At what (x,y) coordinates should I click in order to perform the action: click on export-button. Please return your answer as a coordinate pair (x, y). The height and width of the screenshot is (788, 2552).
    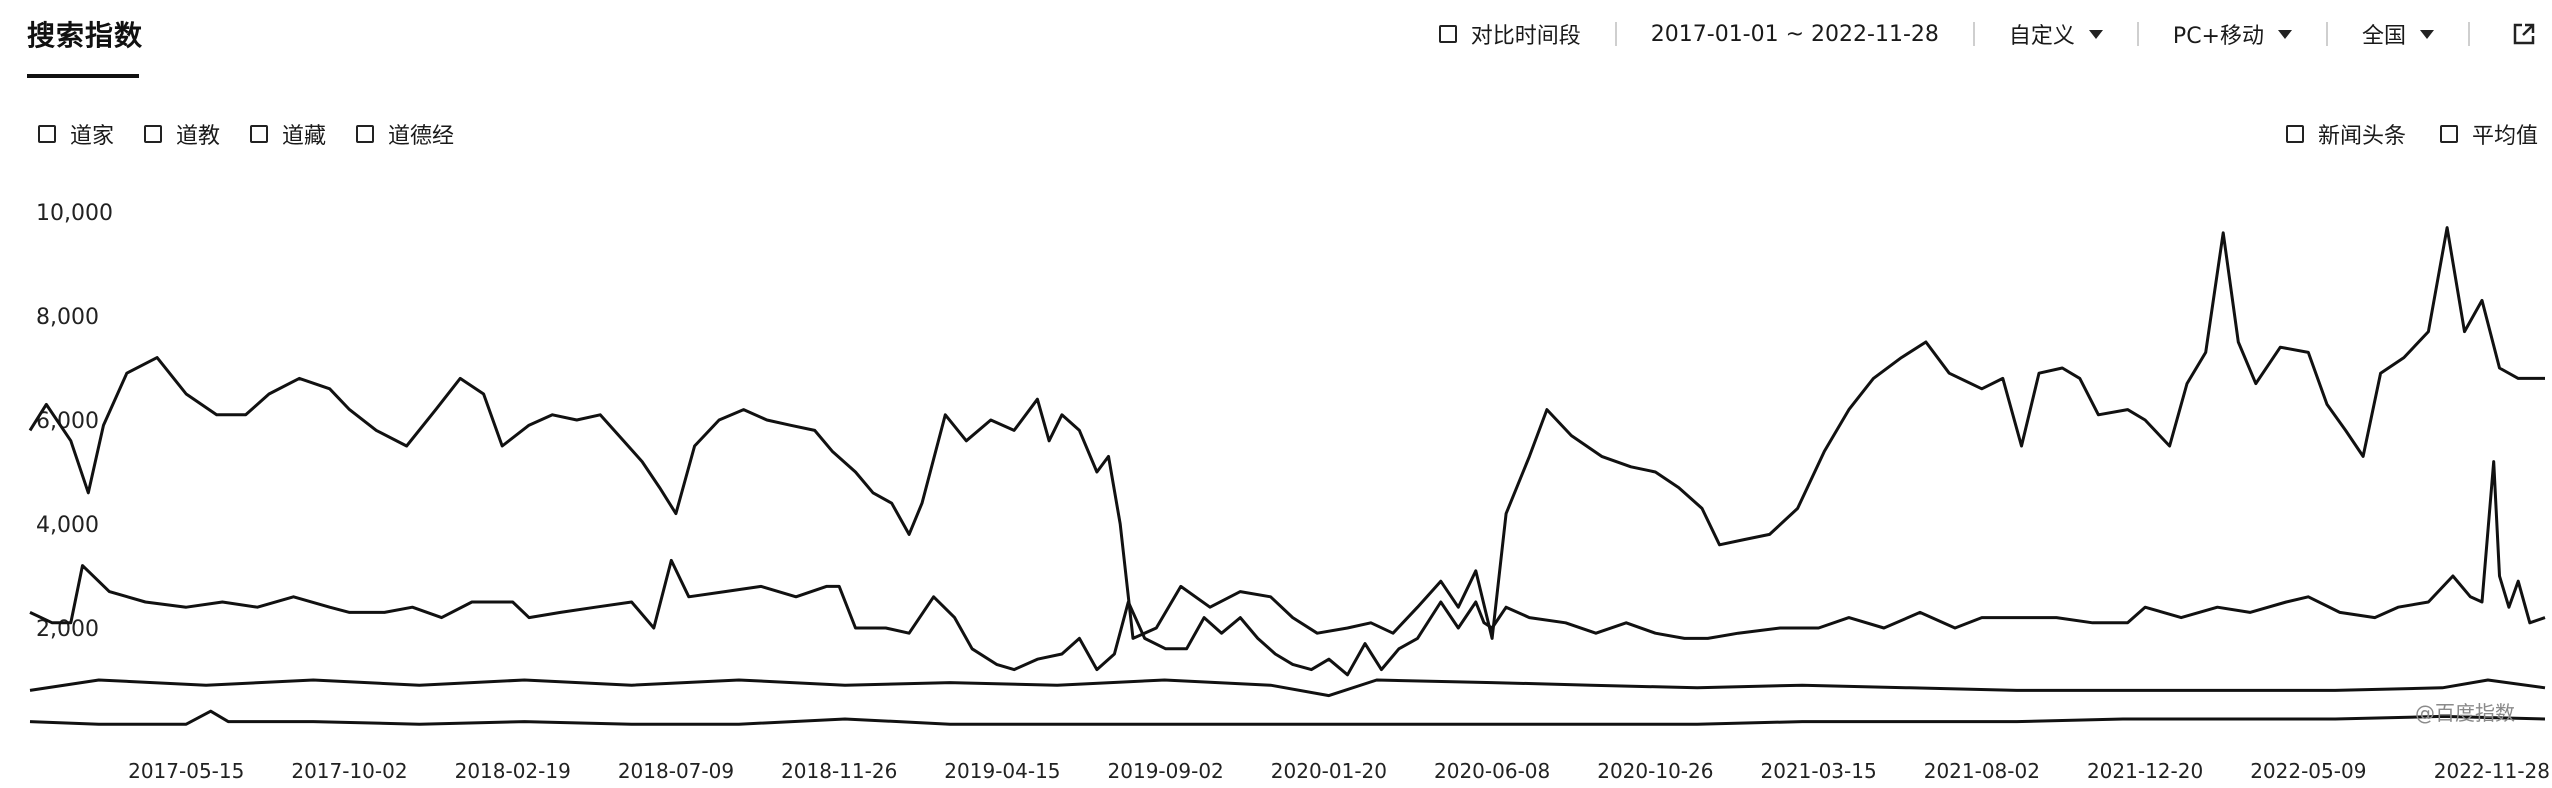
    Looking at the image, I should click on (2521, 34).